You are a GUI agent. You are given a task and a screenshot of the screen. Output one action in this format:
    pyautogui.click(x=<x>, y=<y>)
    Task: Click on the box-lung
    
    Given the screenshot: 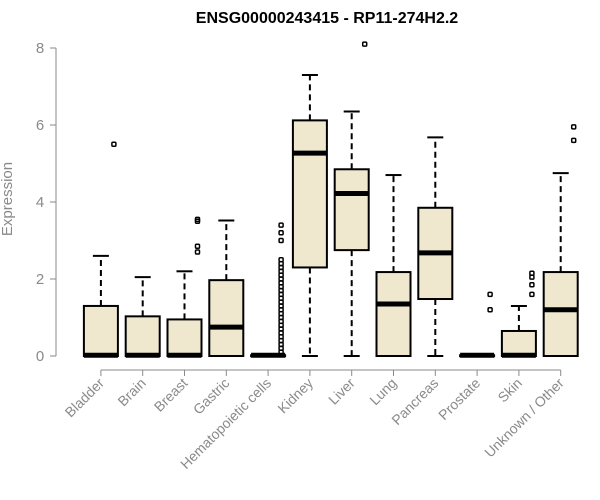 What is the action you would take?
    pyautogui.click(x=393, y=266)
    